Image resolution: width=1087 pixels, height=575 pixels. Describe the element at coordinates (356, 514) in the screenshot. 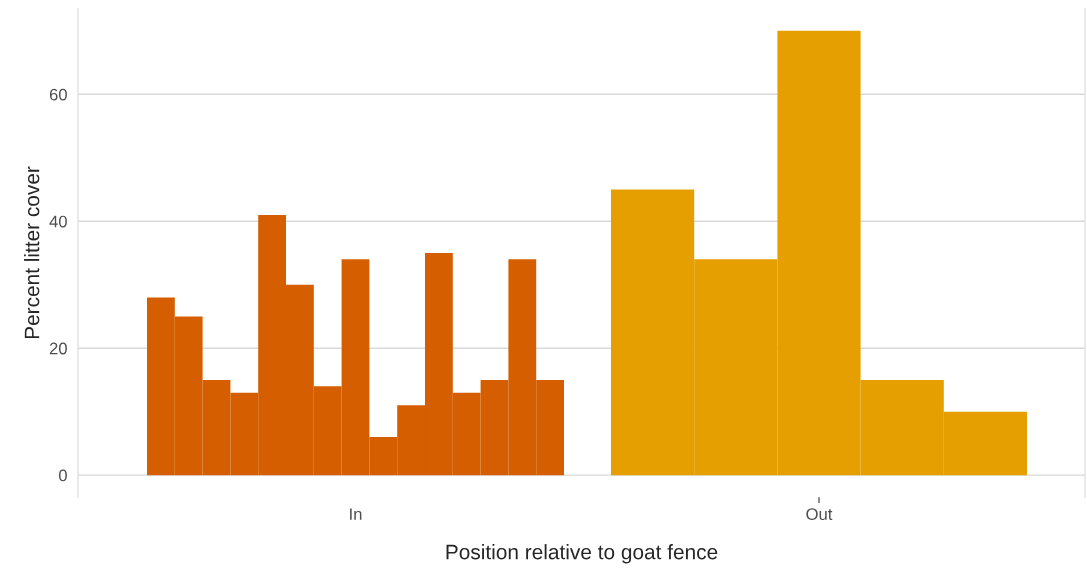

I see `x-tick-label: In` at that location.